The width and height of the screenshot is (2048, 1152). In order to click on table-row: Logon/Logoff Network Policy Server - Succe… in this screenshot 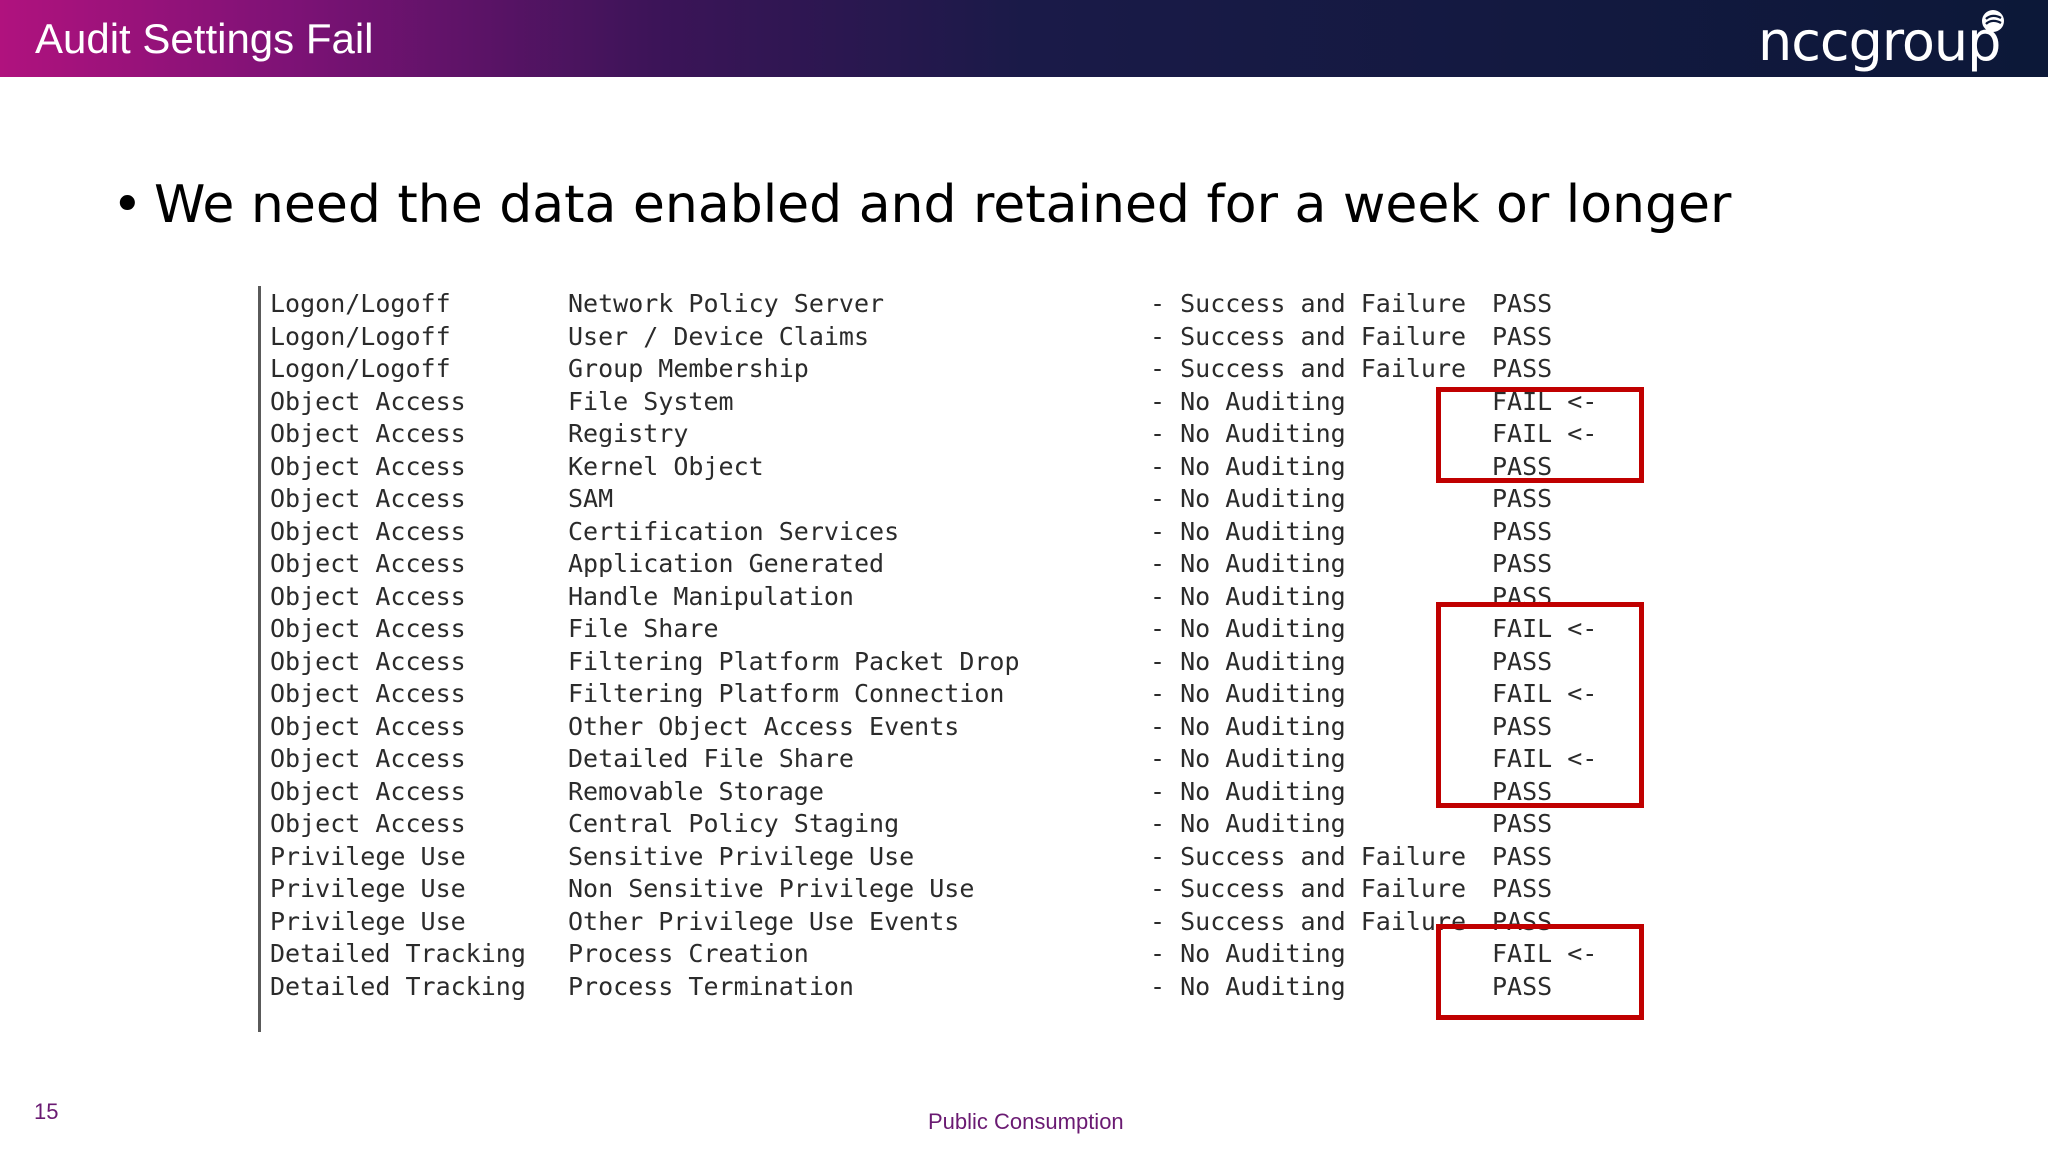, I will do `click(963, 304)`.